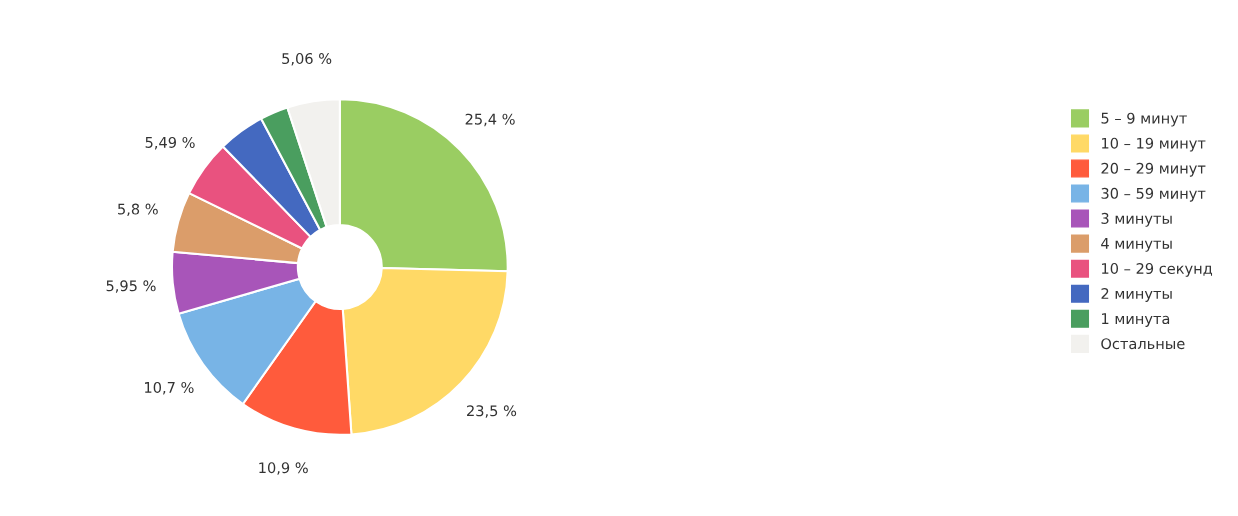  Describe the element at coordinates (138, 210) in the screenshot. I see `data-label: 5,8 %` at that location.